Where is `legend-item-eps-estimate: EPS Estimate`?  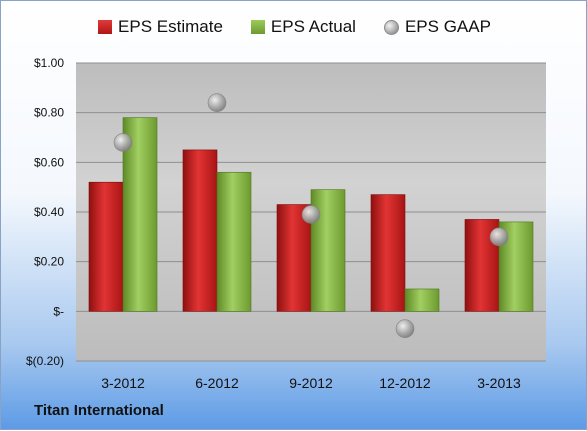 legend-item-eps-estimate: EPS Estimate is located at coordinates (160, 27).